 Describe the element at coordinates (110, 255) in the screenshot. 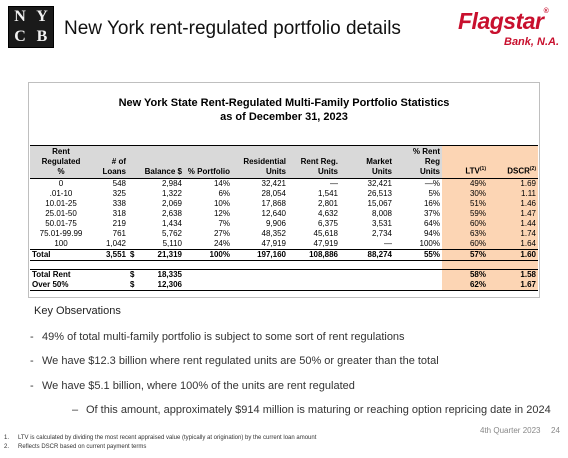

I see `total-cell: 3,551` at that location.